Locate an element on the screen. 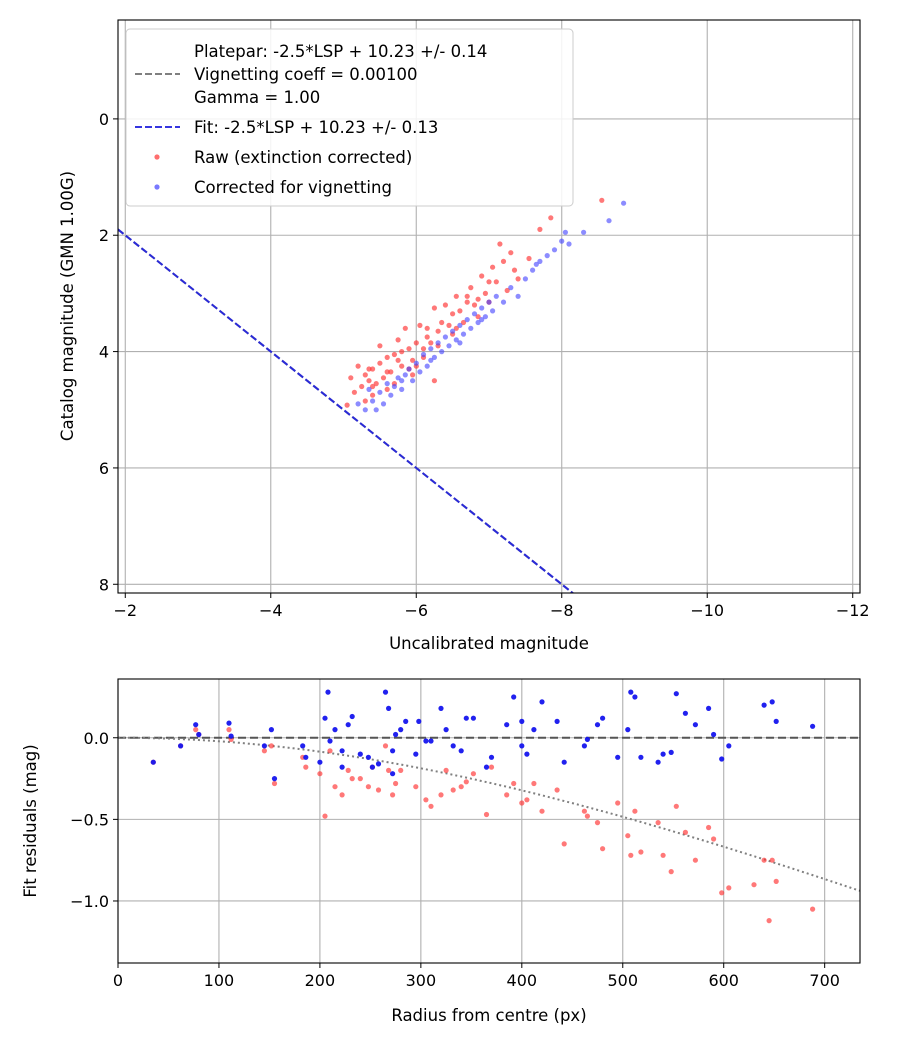  bot-y-tick-label: 0.0 is located at coordinates (96, 738).